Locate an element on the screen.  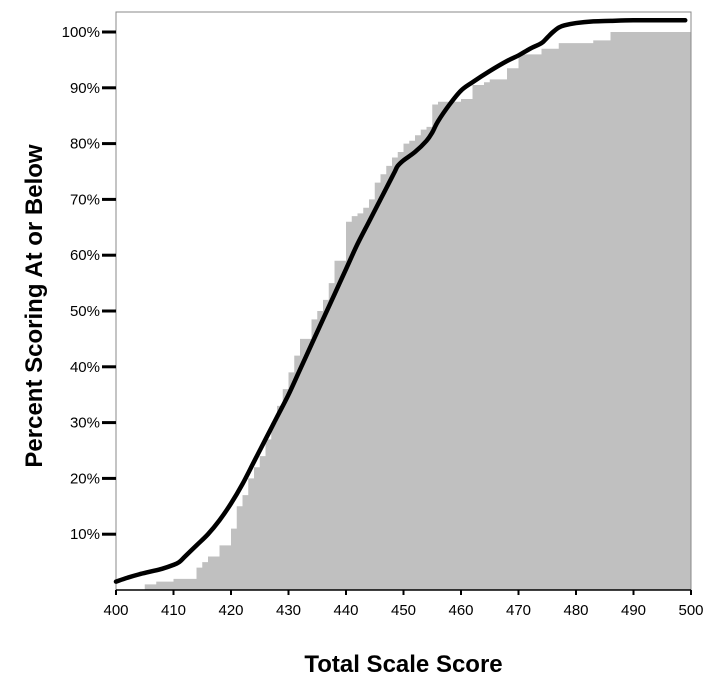
y-tick-label: 100% is located at coordinates (81, 32).